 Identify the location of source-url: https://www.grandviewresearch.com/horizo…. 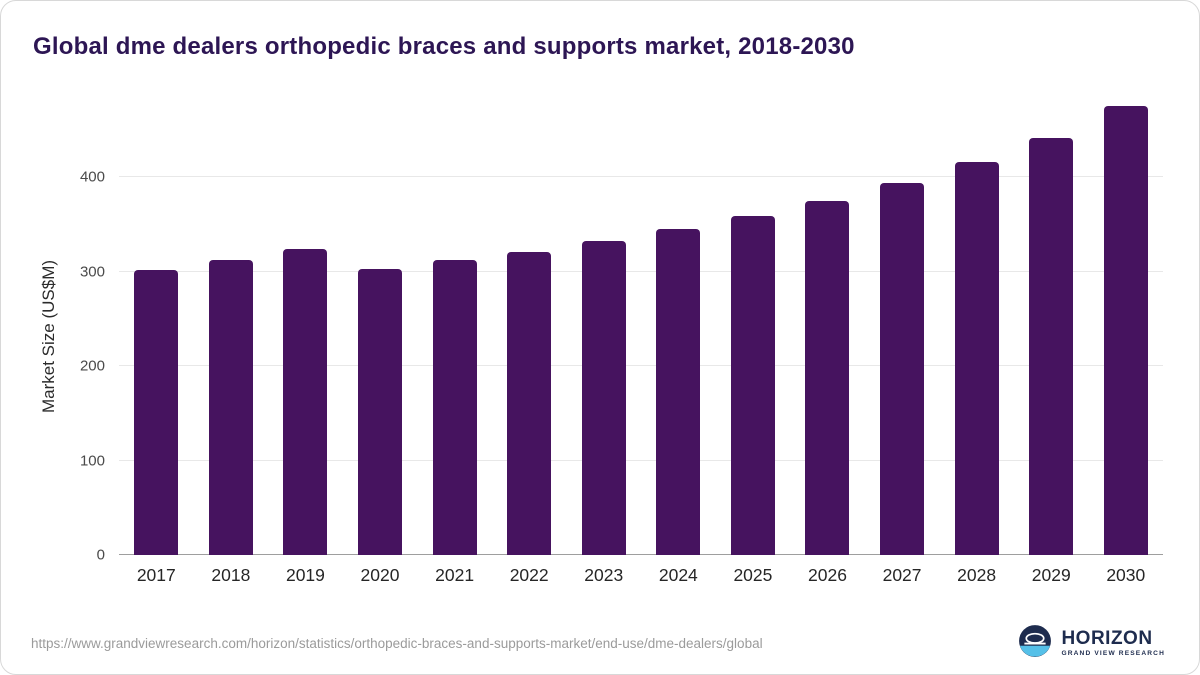
(397, 643).